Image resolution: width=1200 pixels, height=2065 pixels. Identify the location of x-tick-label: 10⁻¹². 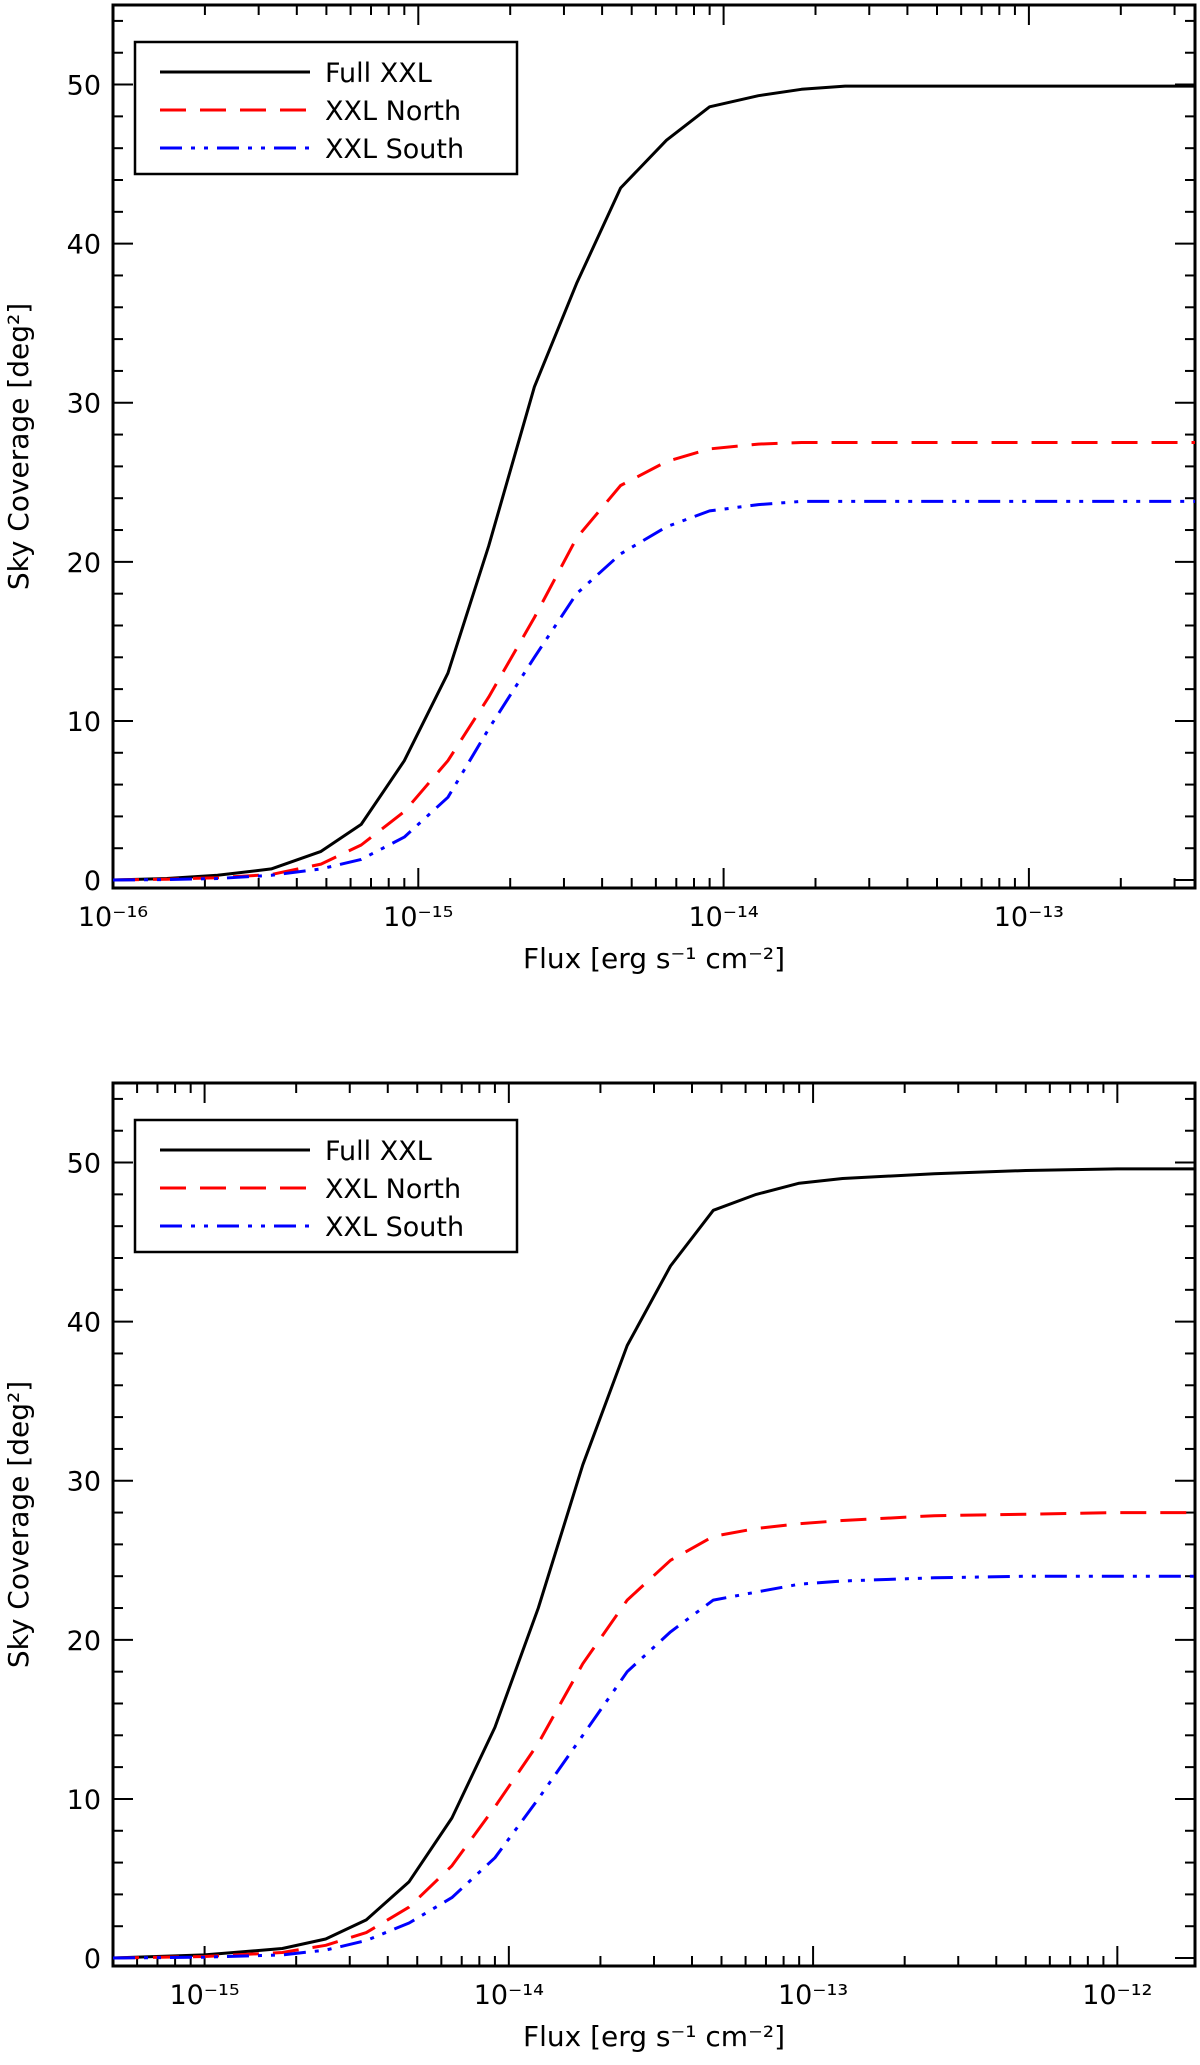
(1117, 1995).